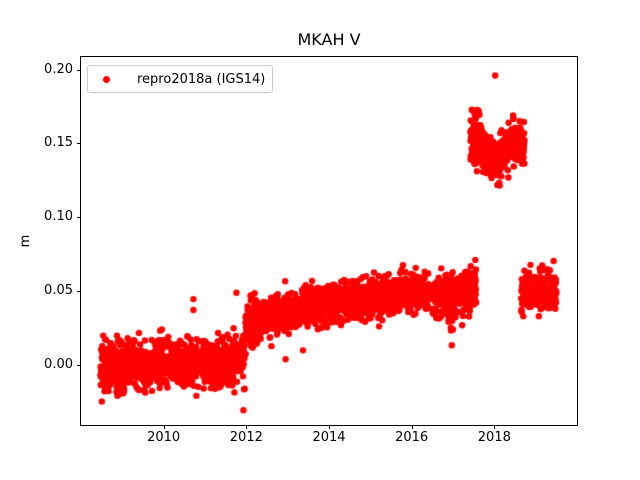 The image size is (640, 480). What do you see at coordinates (106, 79) in the screenshot?
I see `legend-marker-dot-icon` at bounding box center [106, 79].